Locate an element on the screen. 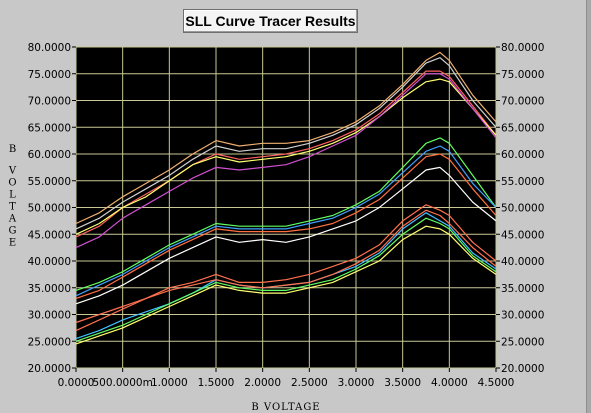 This screenshot has height=413, width=591. y-tick-label-right: 20.0000 is located at coordinates (522, 369).